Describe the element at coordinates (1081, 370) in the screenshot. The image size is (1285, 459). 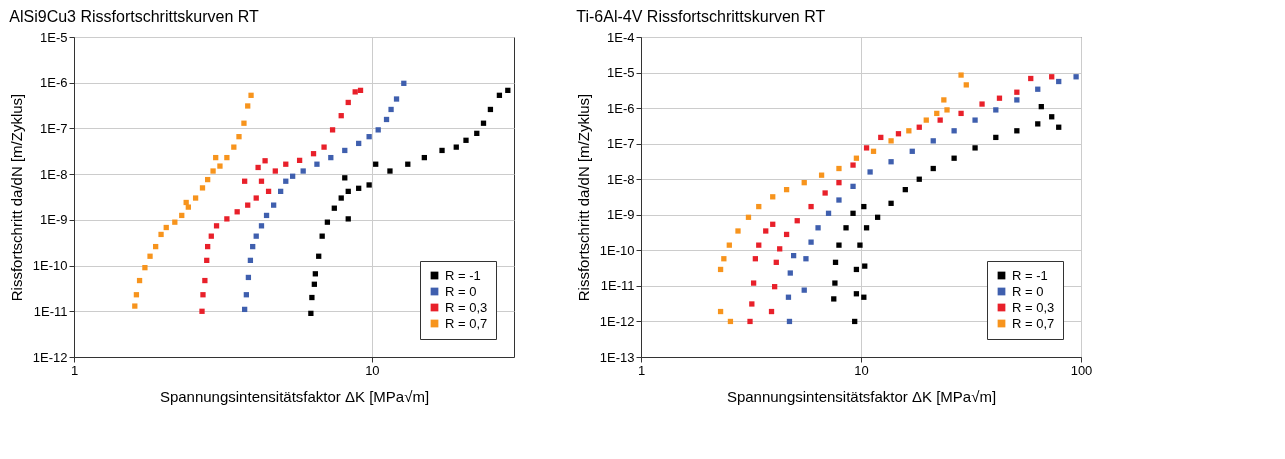
I see `x-tick-label: 100` at that location.